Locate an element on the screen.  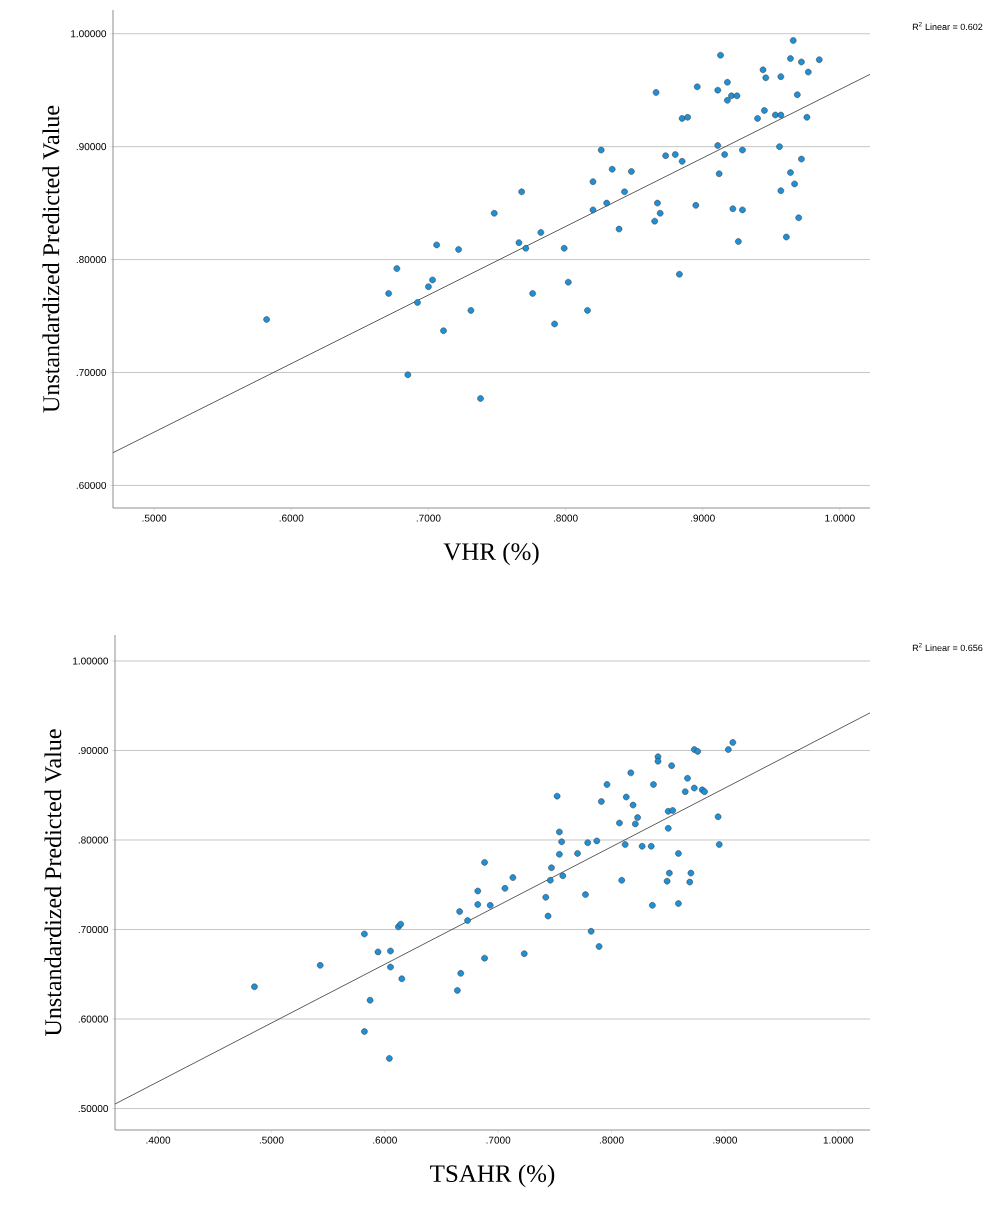
y-tick-label: .50000 is located at coordinates (93, 1109).